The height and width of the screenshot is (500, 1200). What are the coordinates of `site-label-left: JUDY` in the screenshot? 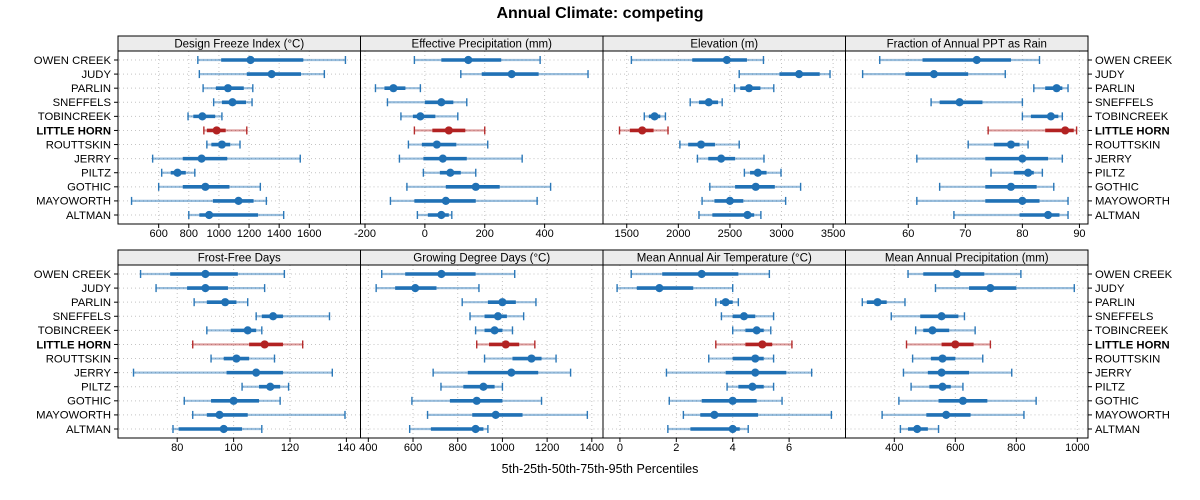 It's located at (97, 75).